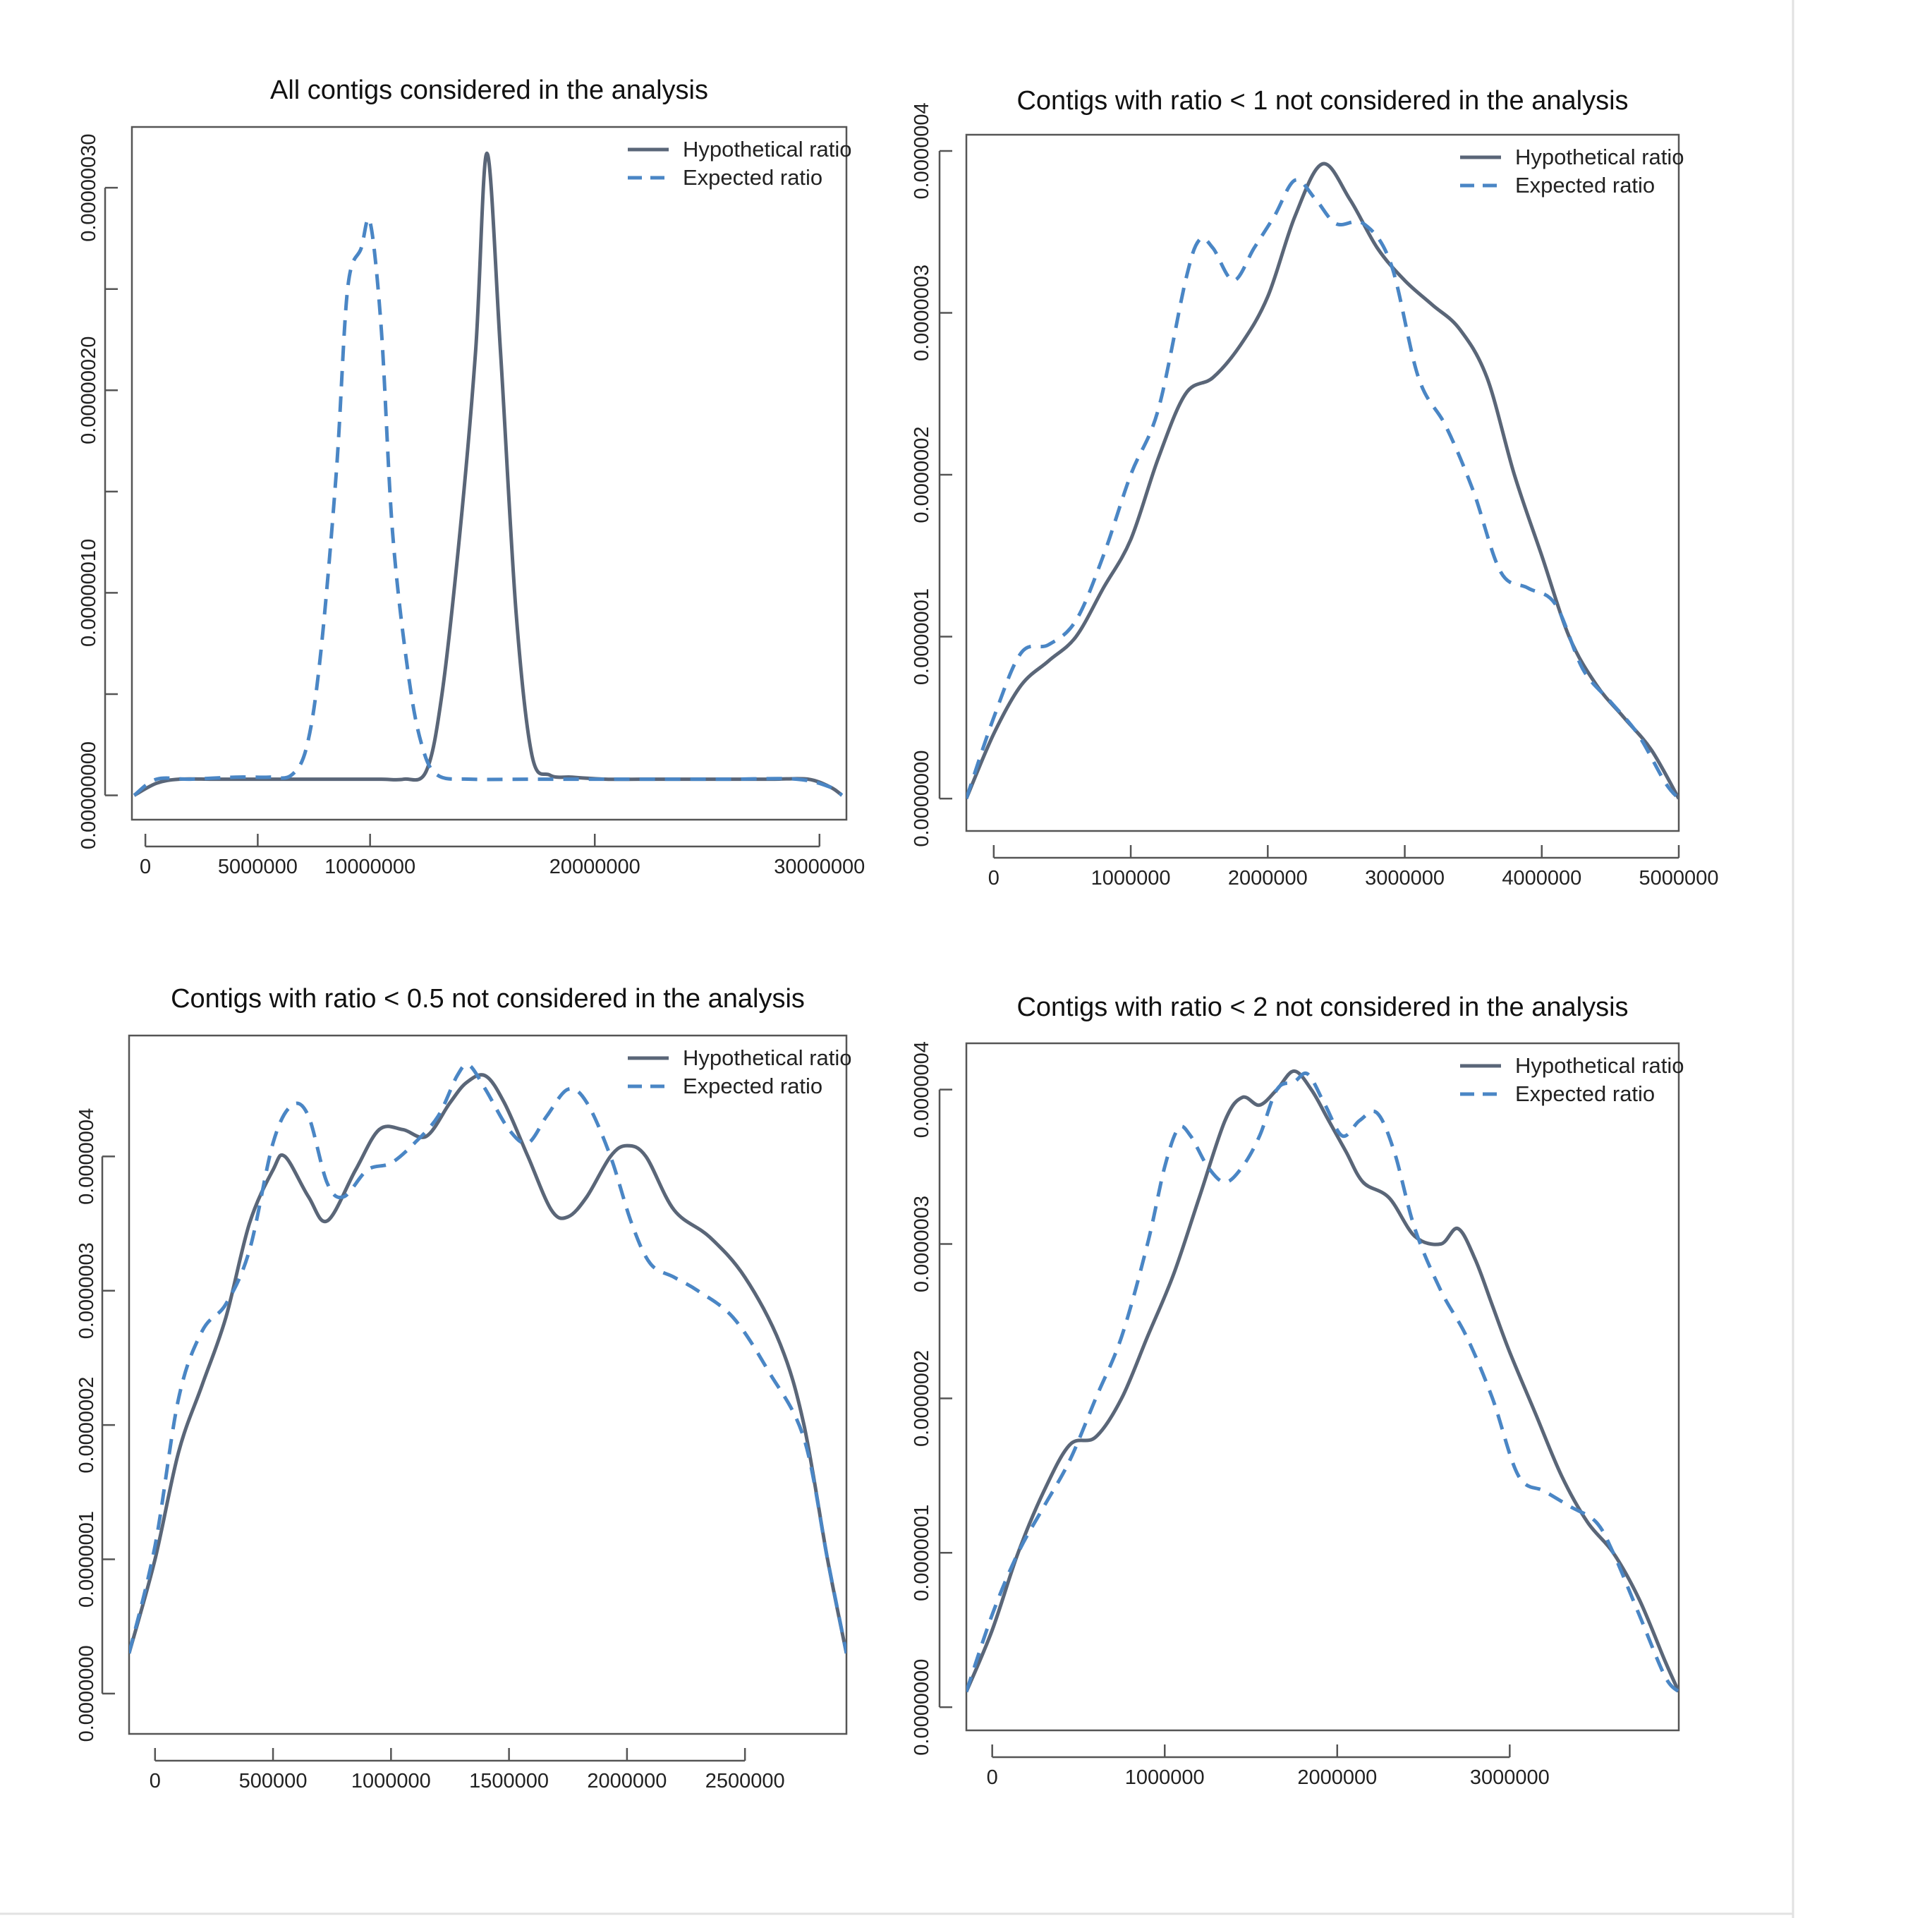  What do you see at coordinates (509, 1781) in the screenshot?
I see `x-tick-label: 1500000` at bounding box center [509, 1781].